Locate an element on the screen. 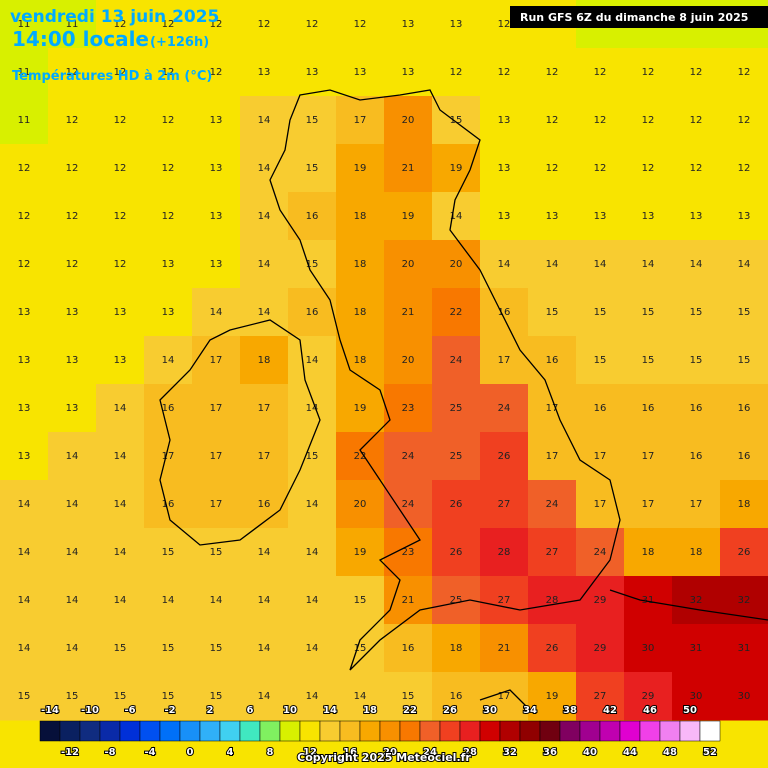 This screenshot has width=768, height=768. legend-label: 0 is located at coordinates (190, 752).